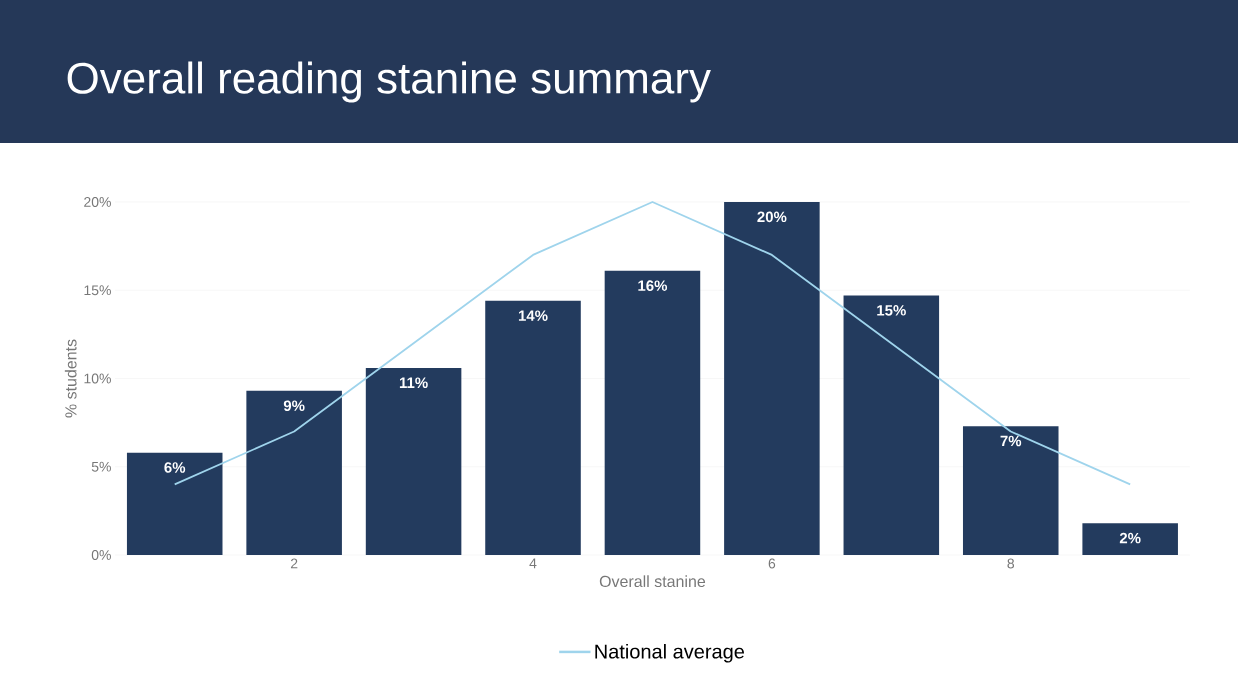 This screenshot has height=698, width=1238. I want to click on x-tick-label: 4, so click(533, 563).